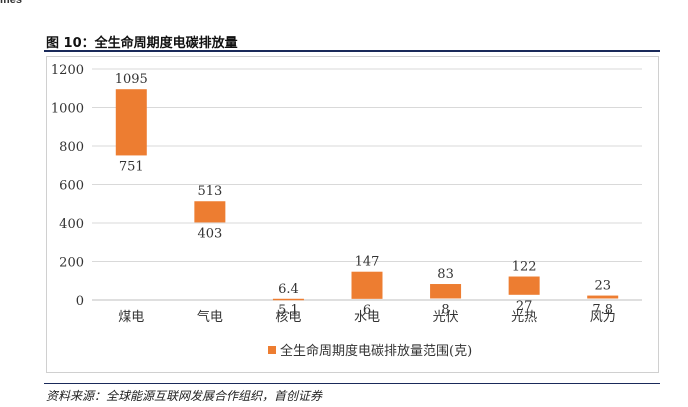  What do you see at coordinates (524, 317) in the screenshot?
I see `x-tick-label: 光热` at bounding box center [524, 317].